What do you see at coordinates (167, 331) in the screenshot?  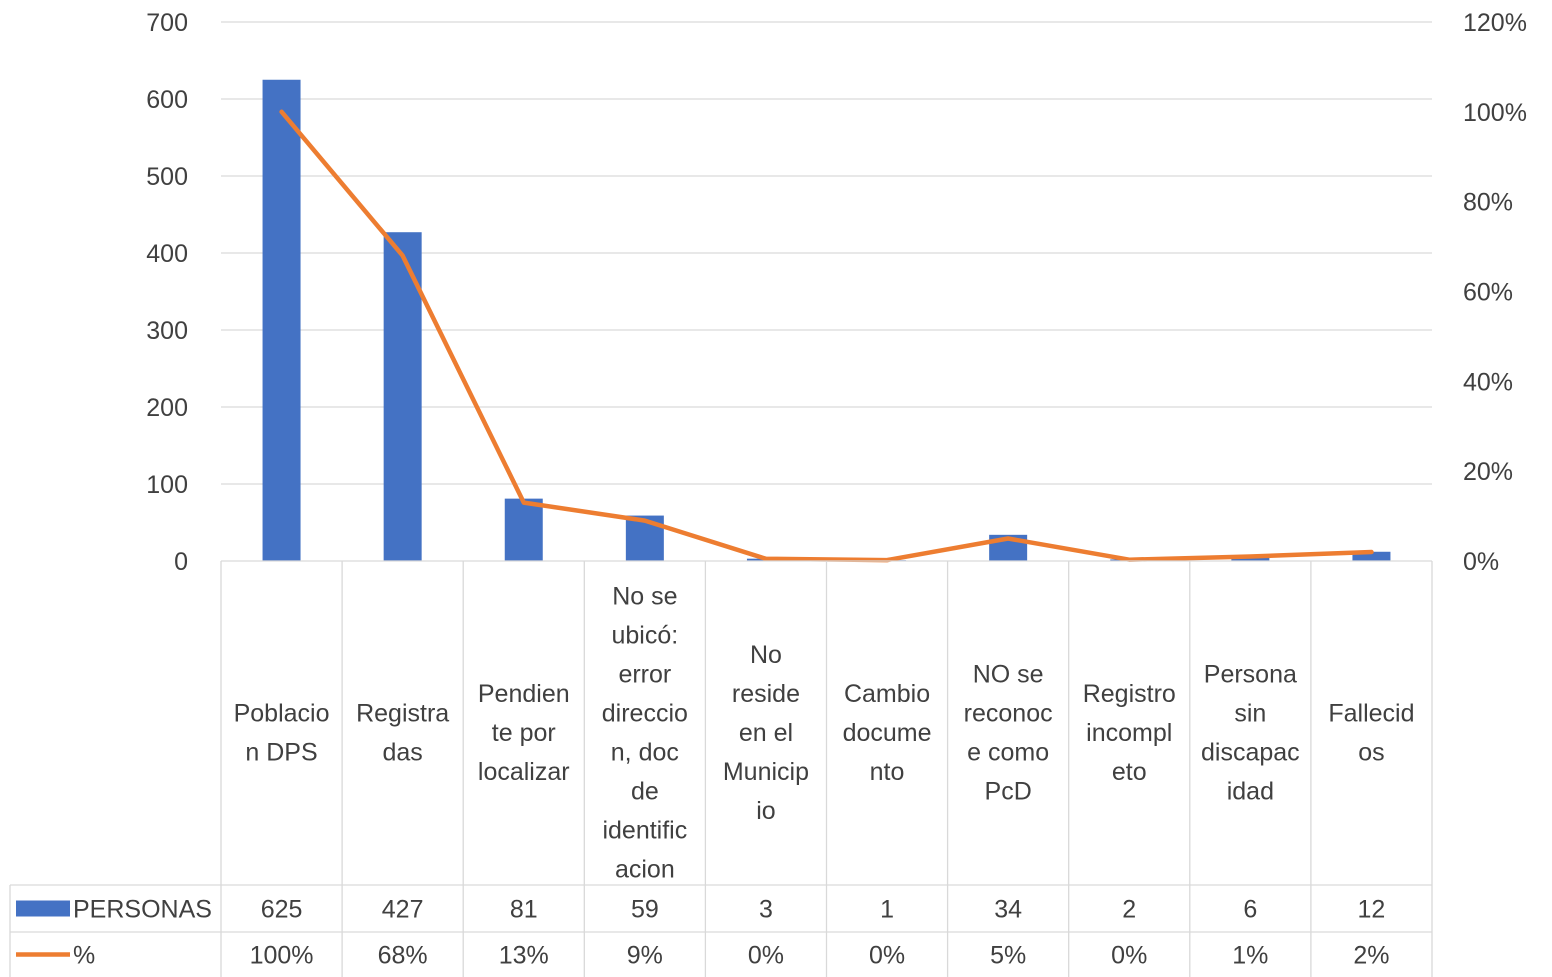 I see `left-tick-label: 300` at bounding box center [167, 331].